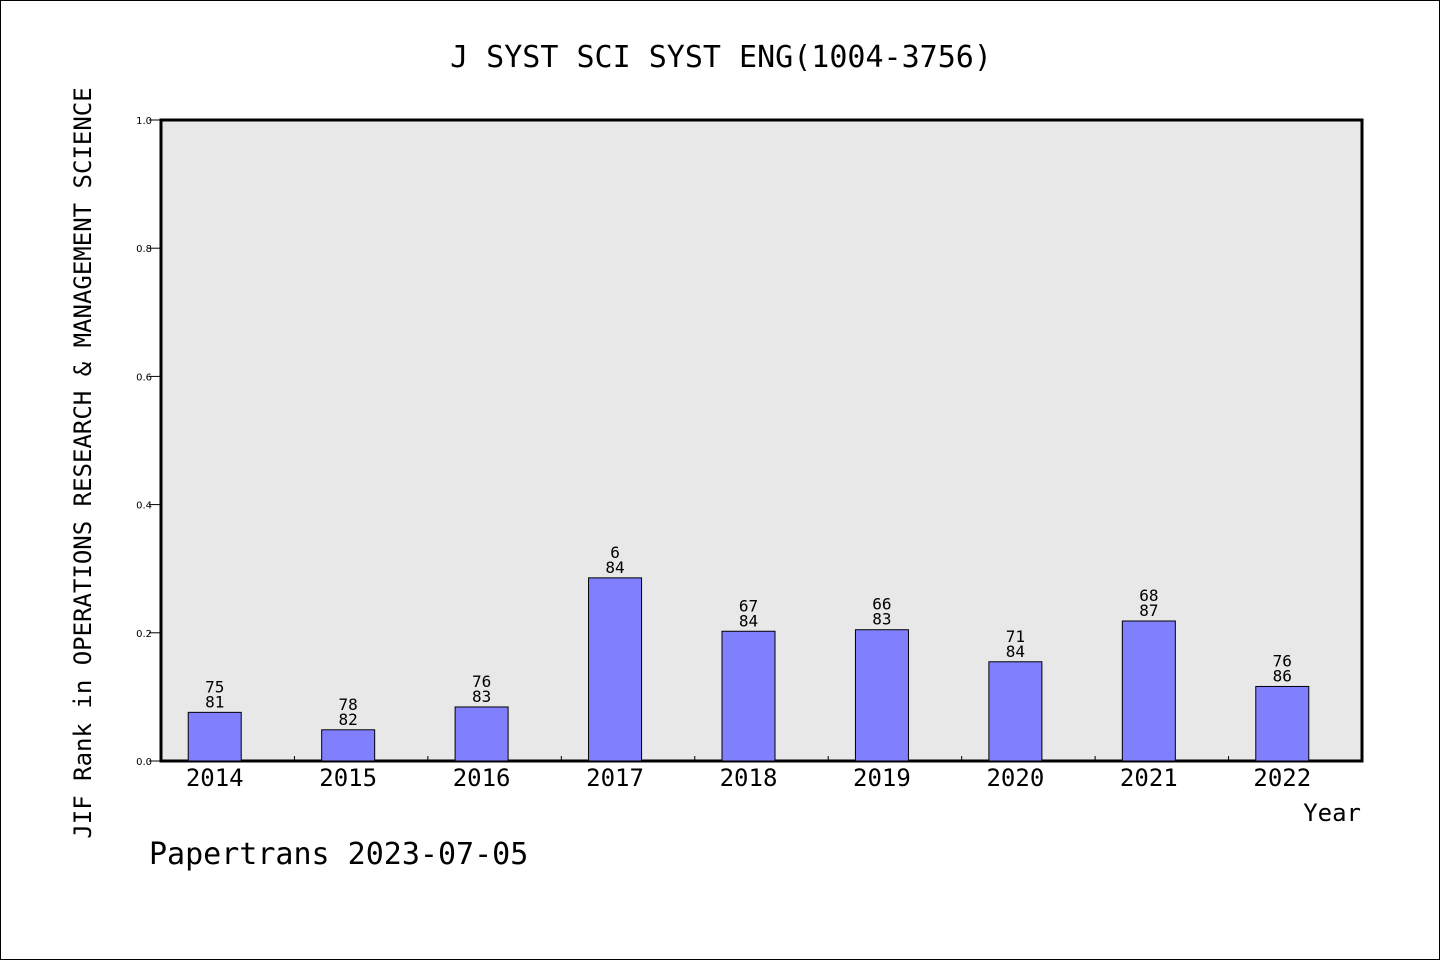  What do you see at coordinates (215, 778) in the screenshot?
I see `x-tick-label: 2014` at bounding box center [215, 778].